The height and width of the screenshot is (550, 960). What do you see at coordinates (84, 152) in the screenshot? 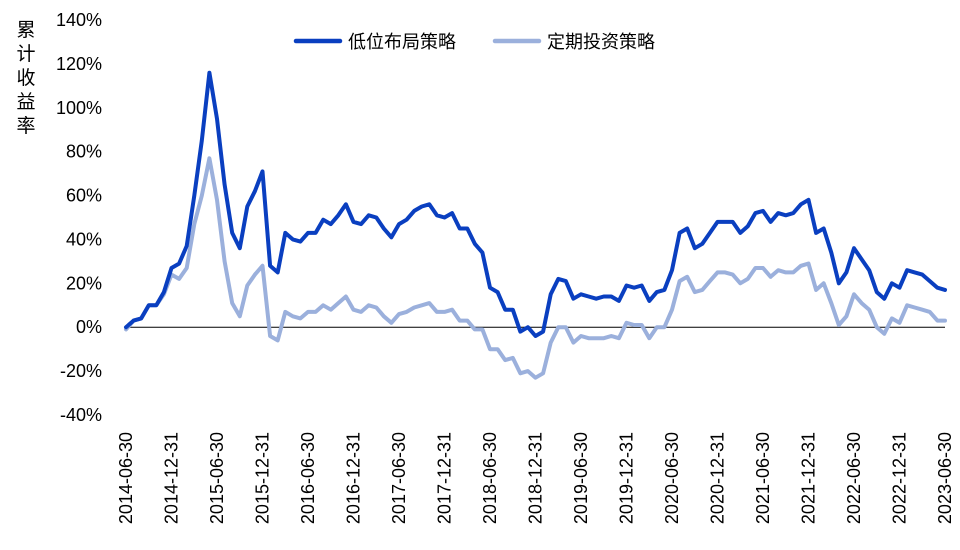
I see `y-tick-label: 80%` at bounding box center [84, 152].